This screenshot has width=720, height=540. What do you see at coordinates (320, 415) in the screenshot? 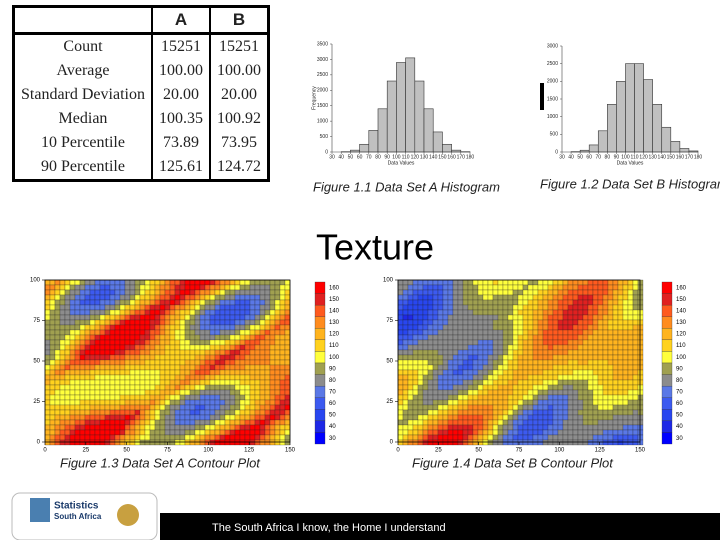
I see `colorbar-swatch` at bounding box center [320, 415].